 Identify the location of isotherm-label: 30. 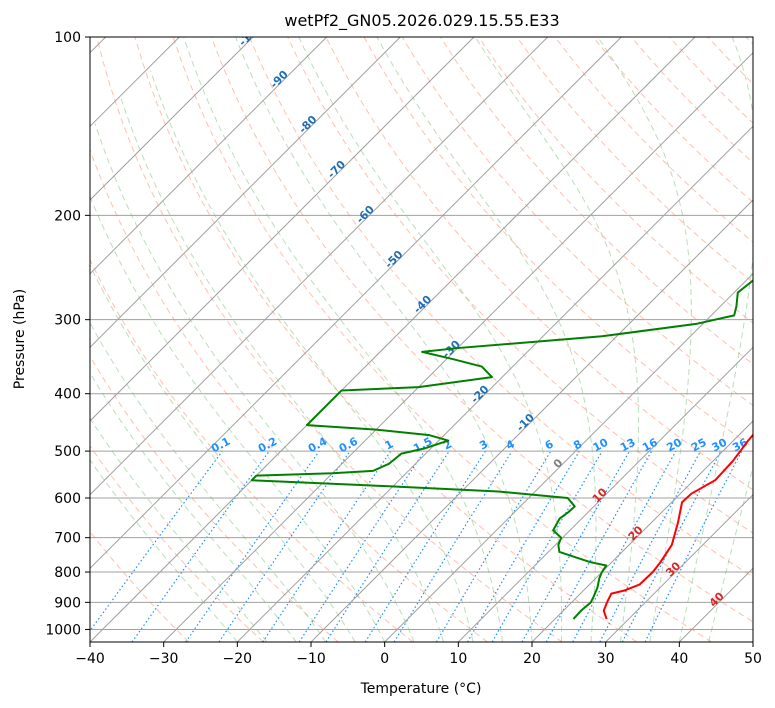
(673, 569).